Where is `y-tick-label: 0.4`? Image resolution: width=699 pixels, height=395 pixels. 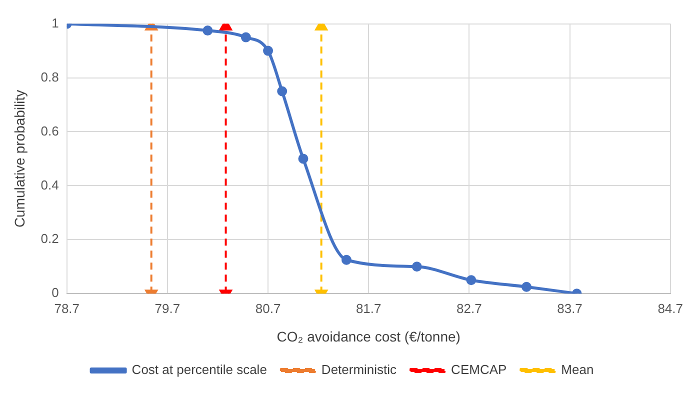 y-tick-label: 0.4 is located at coordinates (49, 184).